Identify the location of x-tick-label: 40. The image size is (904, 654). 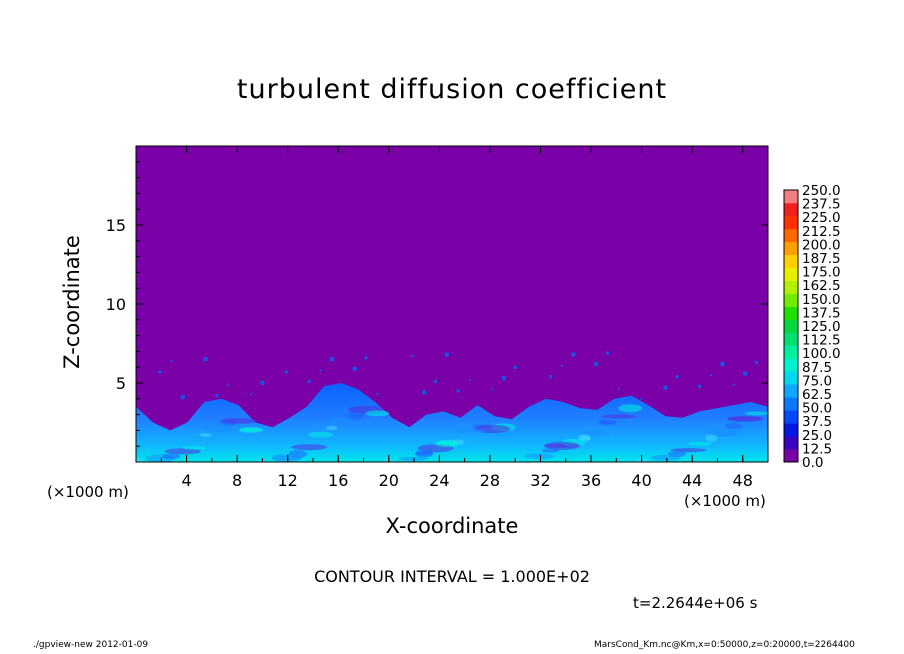
(641, 480).